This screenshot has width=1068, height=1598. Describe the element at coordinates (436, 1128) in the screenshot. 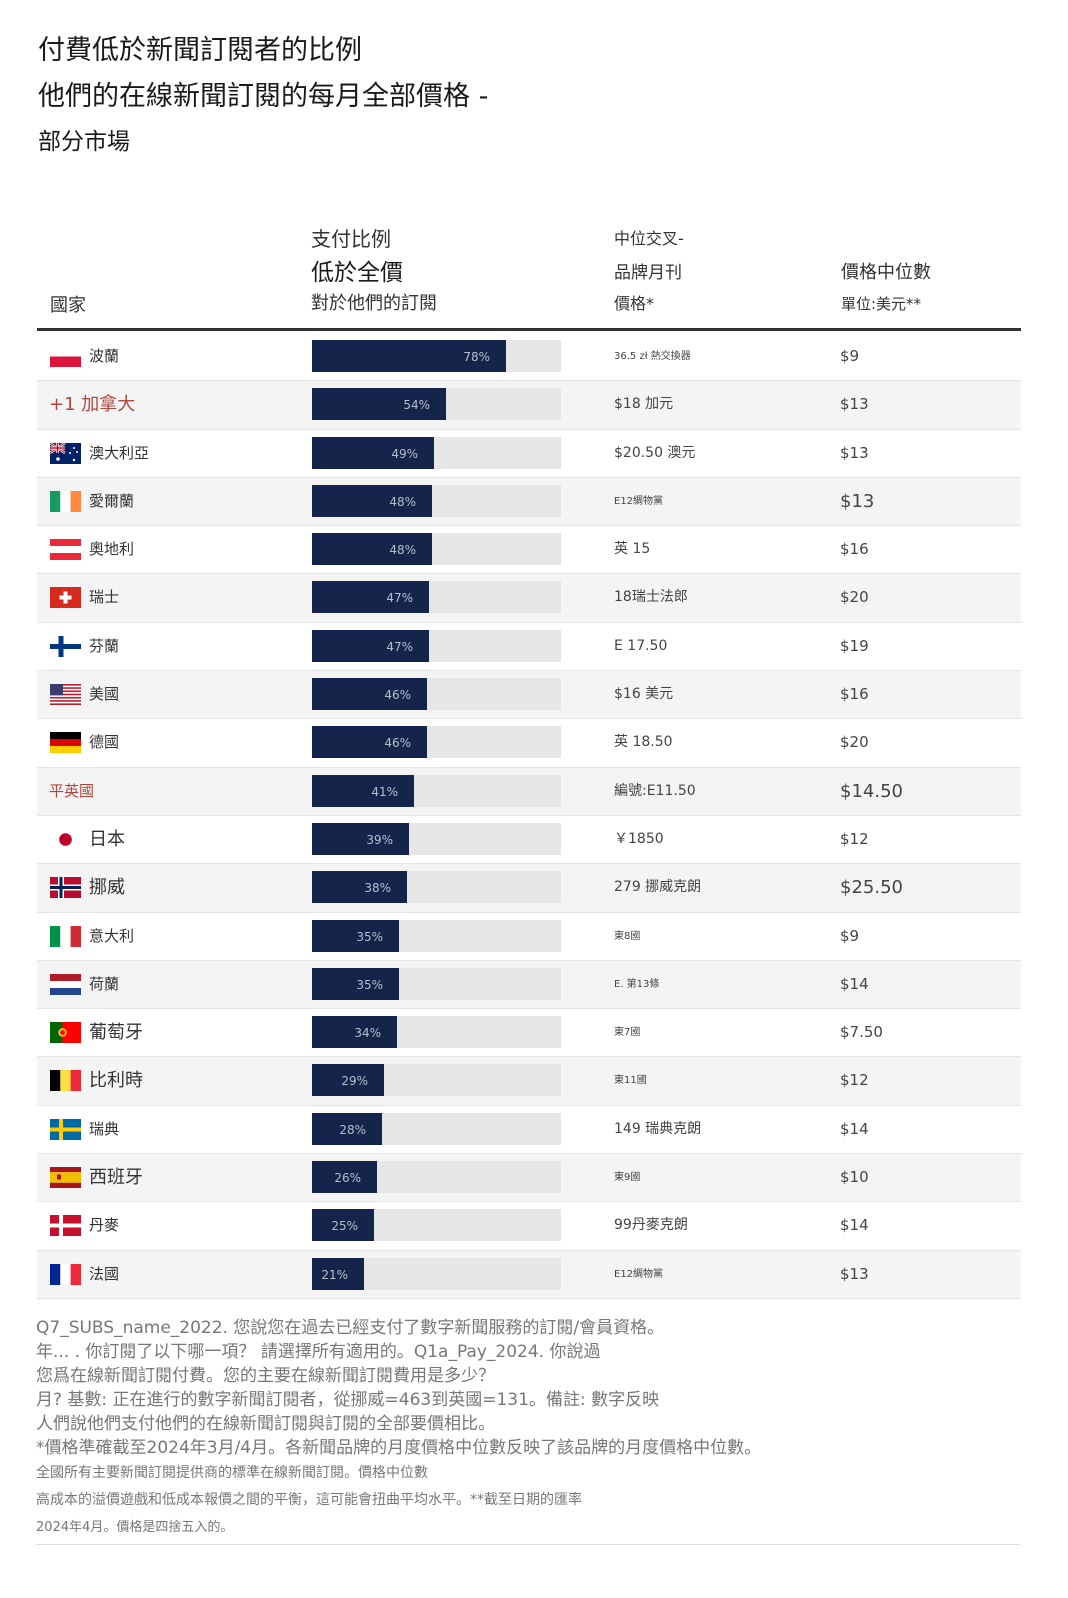

I see `bar-track: 28%` at that location.